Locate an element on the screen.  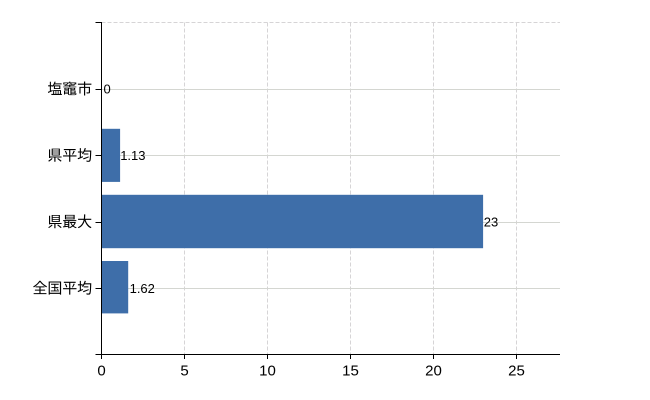
svg-text: 1.62 is located at coordinates (142, 288).